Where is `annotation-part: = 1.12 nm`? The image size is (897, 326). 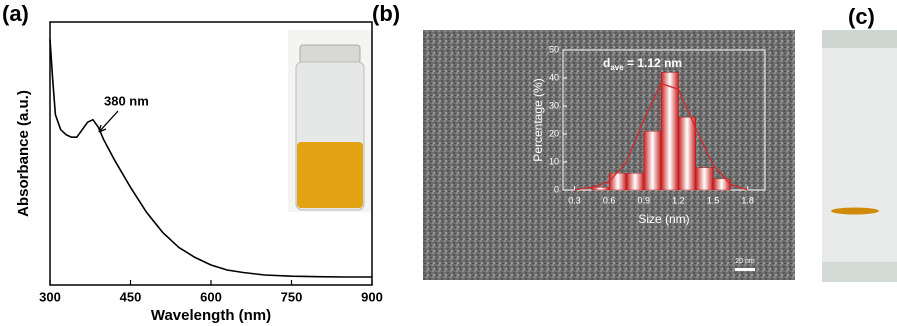 annotation-part: = 1.12 nm is located at coordinates (653, 63).